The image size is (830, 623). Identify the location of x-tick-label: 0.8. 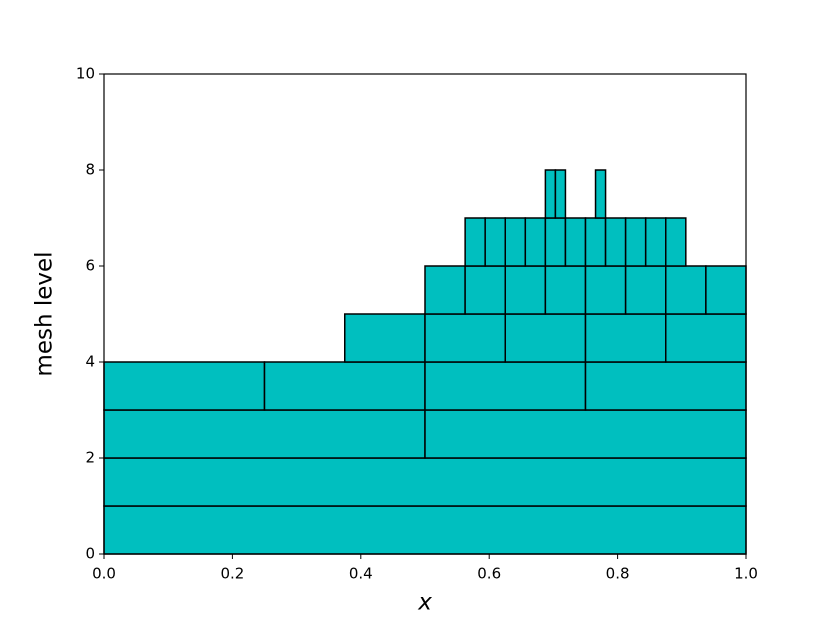
(618, 574).